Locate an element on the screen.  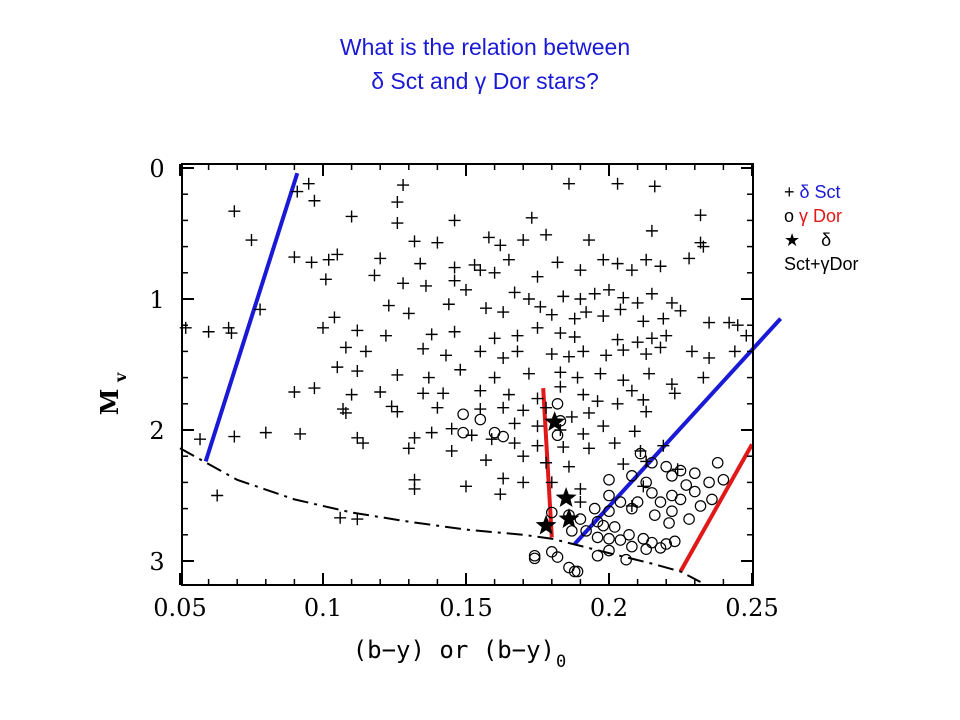
title-line-2: δ Sct and γ Dor stars? is located at coordinates (485, 81).